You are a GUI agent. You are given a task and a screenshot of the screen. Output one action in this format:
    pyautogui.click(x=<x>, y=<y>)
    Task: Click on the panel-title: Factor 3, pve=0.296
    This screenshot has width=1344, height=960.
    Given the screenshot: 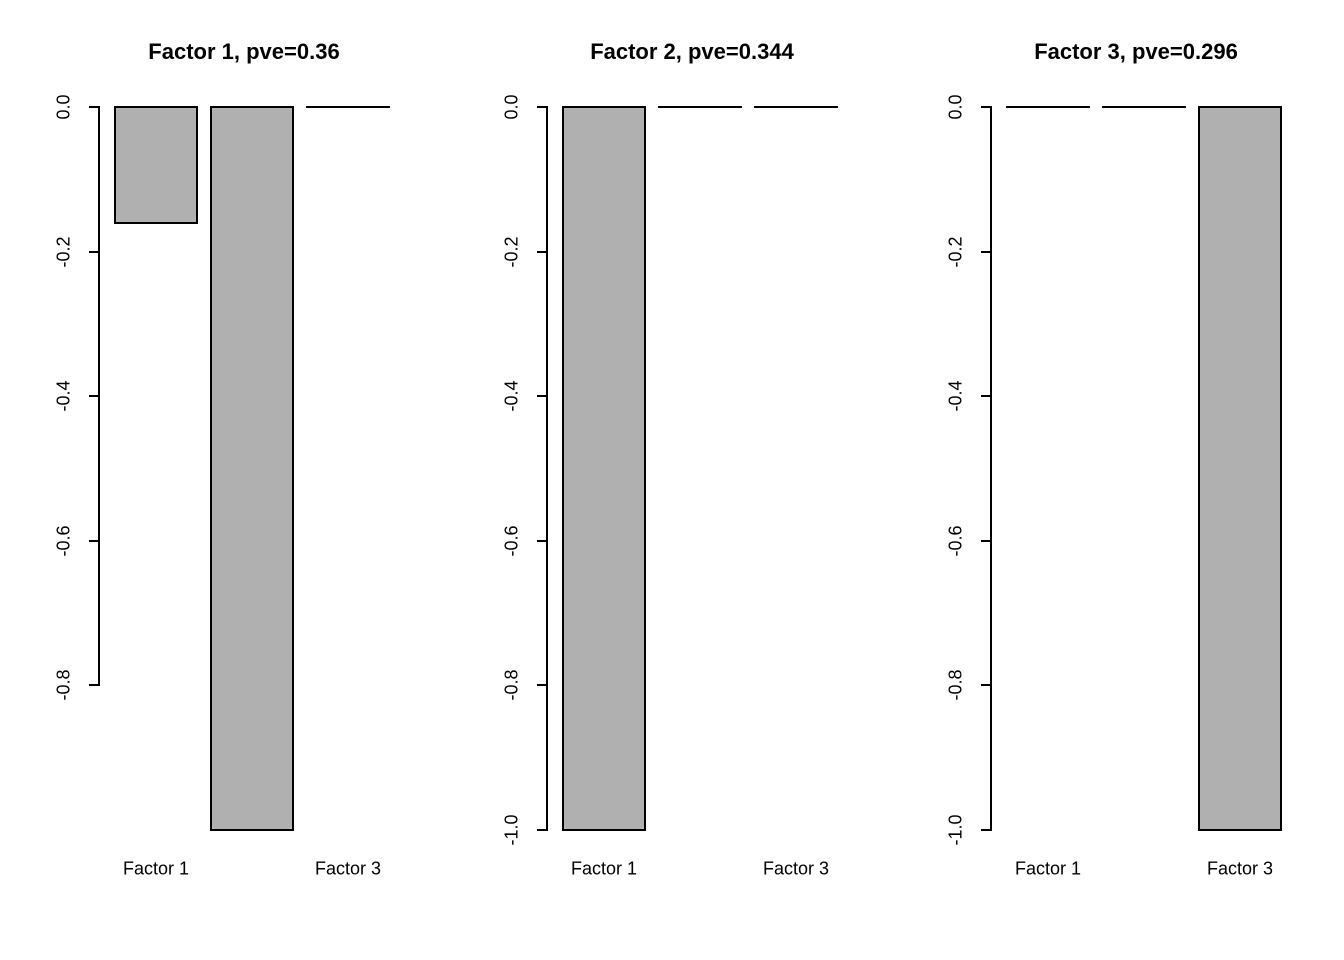 What is the action you would take?
    pyautogui.click(x=1136, y=51)
    